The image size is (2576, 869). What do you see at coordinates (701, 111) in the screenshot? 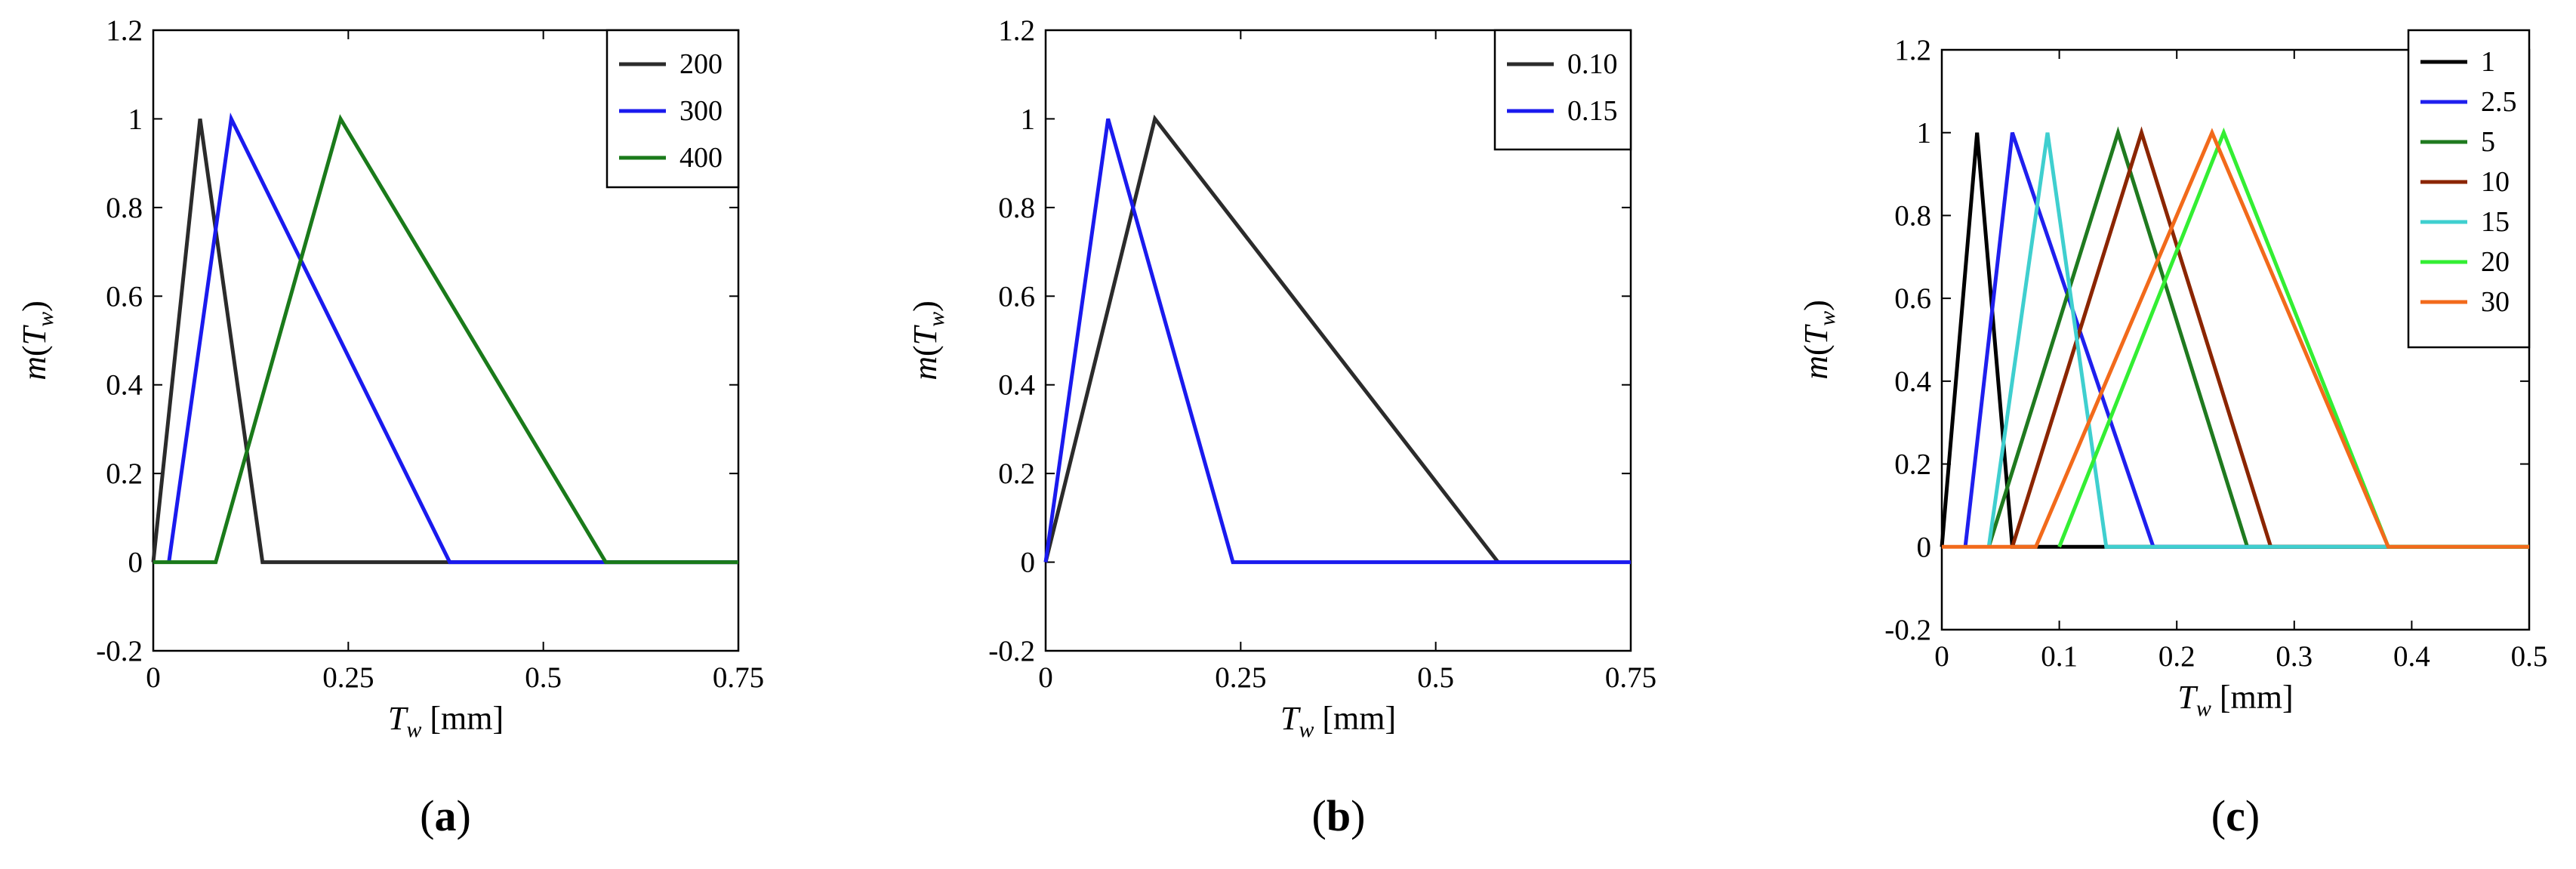
I see `legend-label: 300` at bounding box center [701, 111].